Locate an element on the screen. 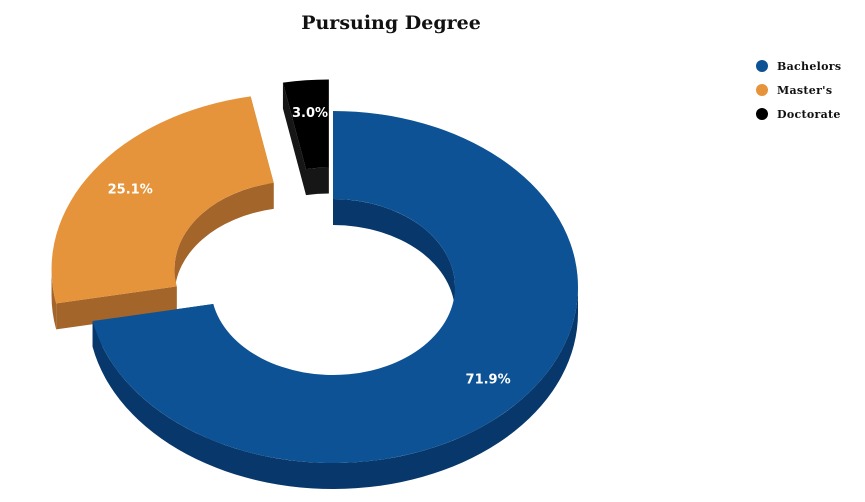  legend-item-bachelors: Bachelors is located at coordinates (798, 66).